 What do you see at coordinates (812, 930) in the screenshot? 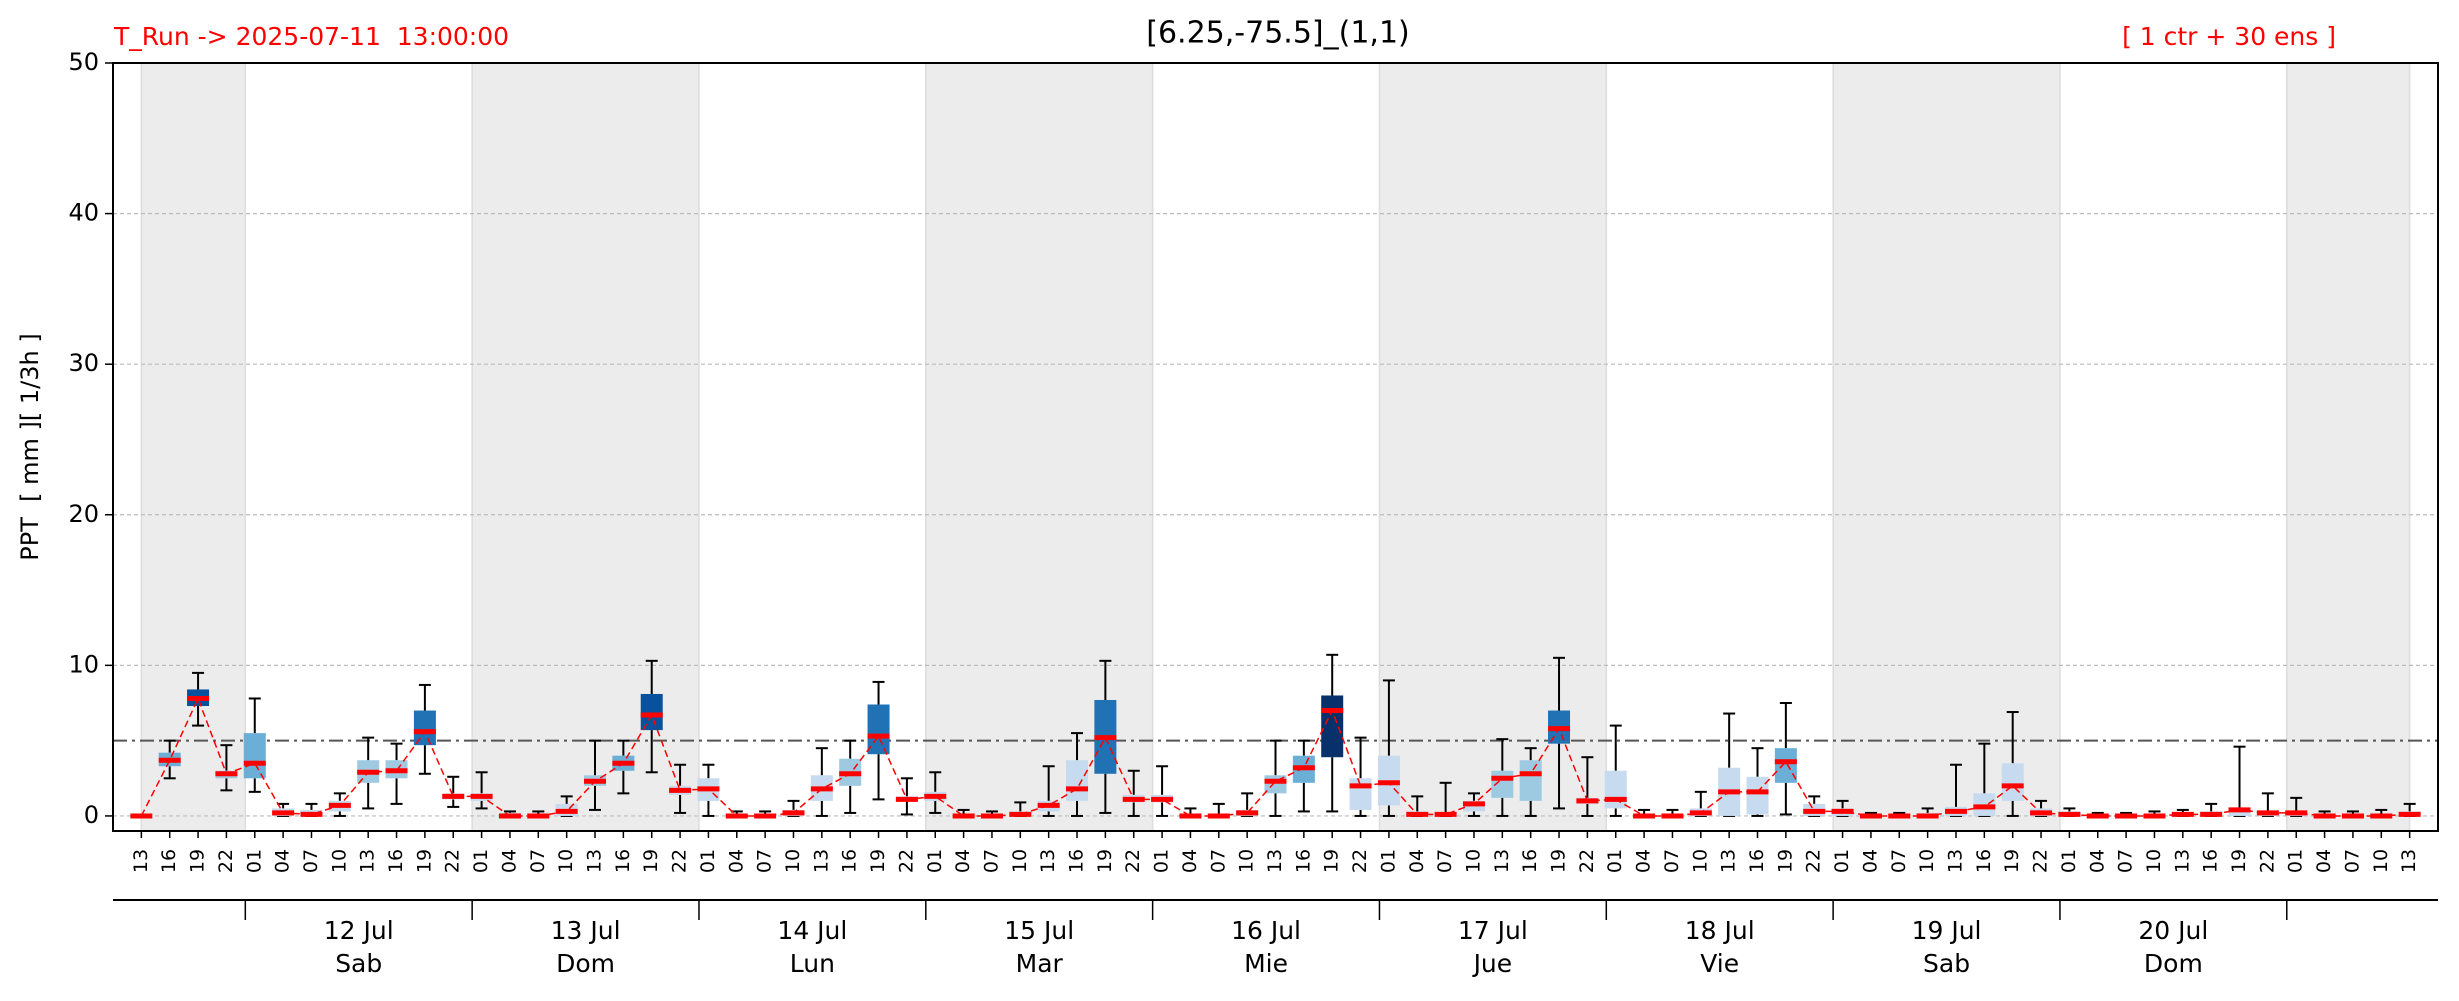
I see `day-label: 14 Jul` at bounding box center [812, 930].